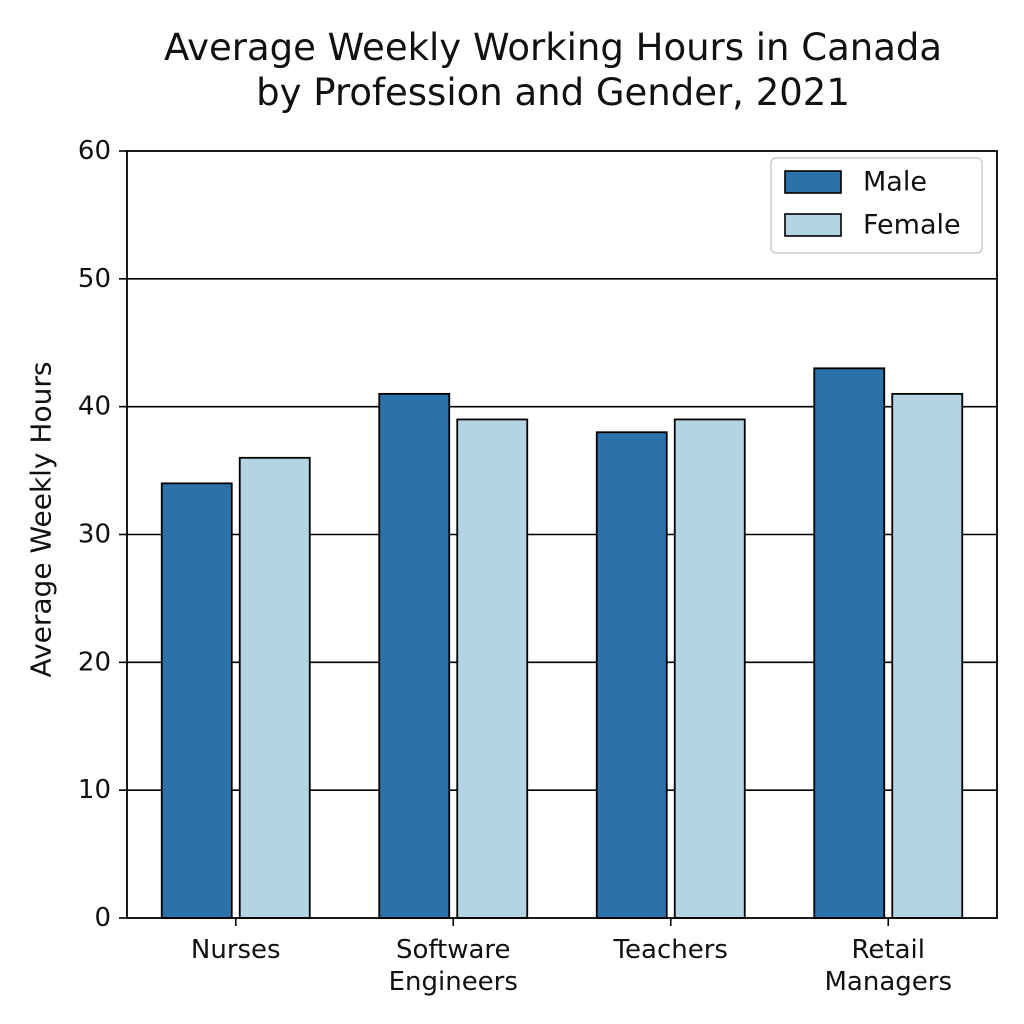 The image size is (1024, 1024). What do you see at coordinates (94, 662) in the screenshot?
I see `y-tick-label: 20` at bounding box center [94, 662].